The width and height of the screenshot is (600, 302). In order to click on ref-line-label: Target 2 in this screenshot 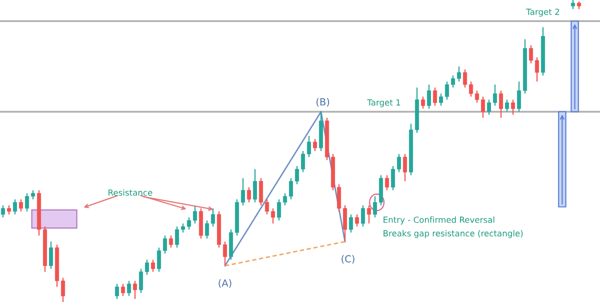, I will do `click(543, 12)`.